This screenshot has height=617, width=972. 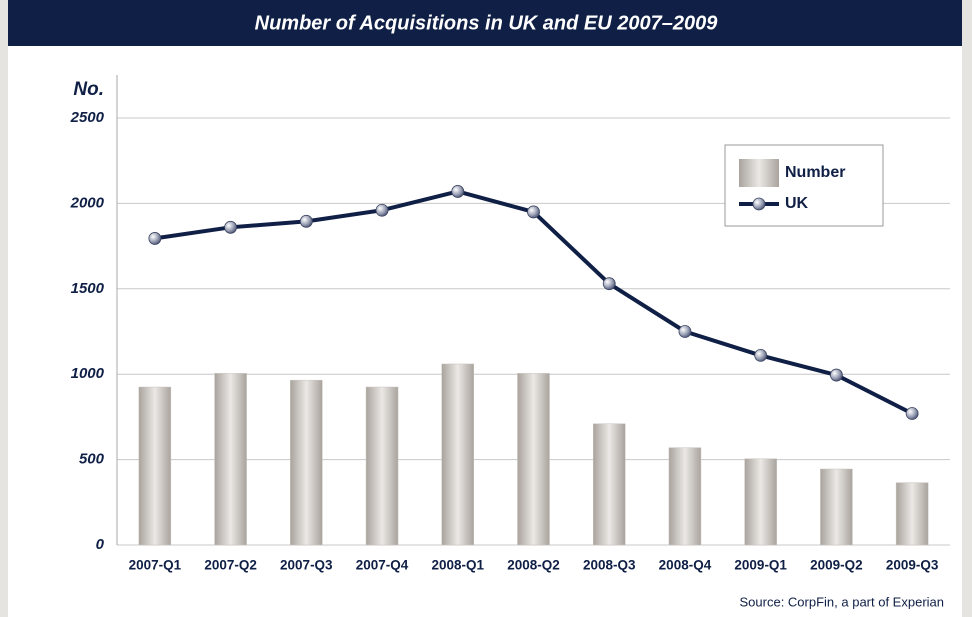 I want to click on x-tick-label: 2009-Q1, so click(x=760, y=565).